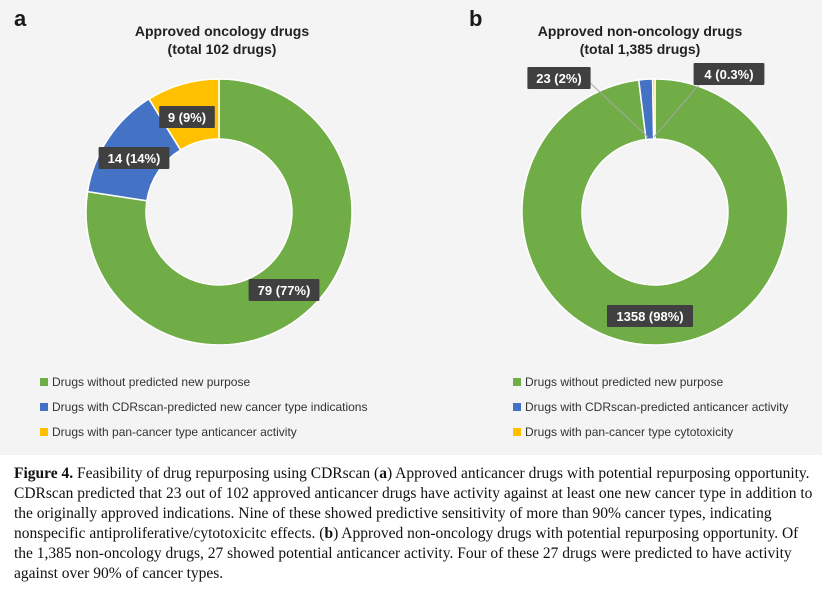 This screenshot has height=615, width=822. Describe the element at coordinates (44, 473) in the screenshot. I see `caption-label: Figure 4.` at that location.